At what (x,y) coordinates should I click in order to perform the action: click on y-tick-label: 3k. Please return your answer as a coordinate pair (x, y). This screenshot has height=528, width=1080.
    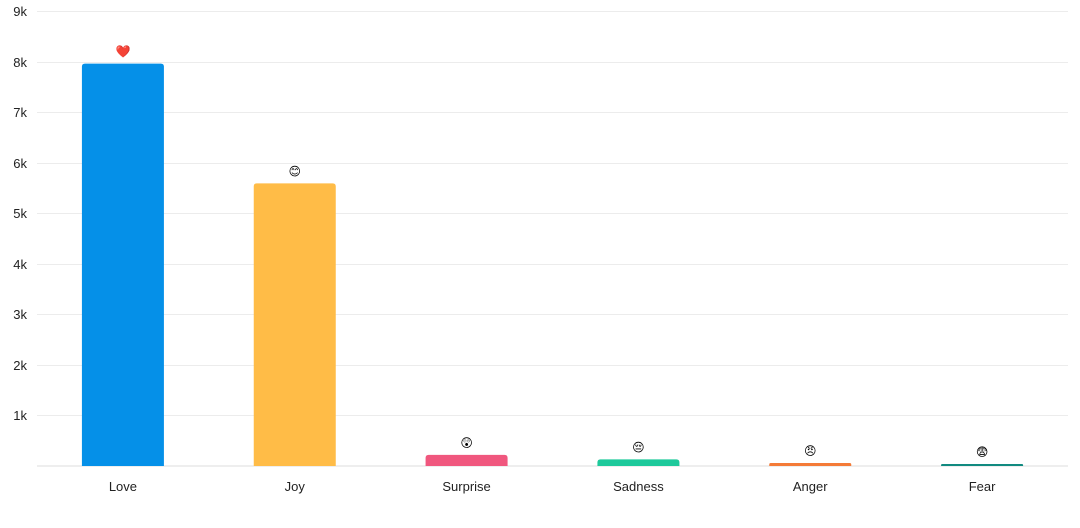
    Looking at the image, I should click on (20, 314).